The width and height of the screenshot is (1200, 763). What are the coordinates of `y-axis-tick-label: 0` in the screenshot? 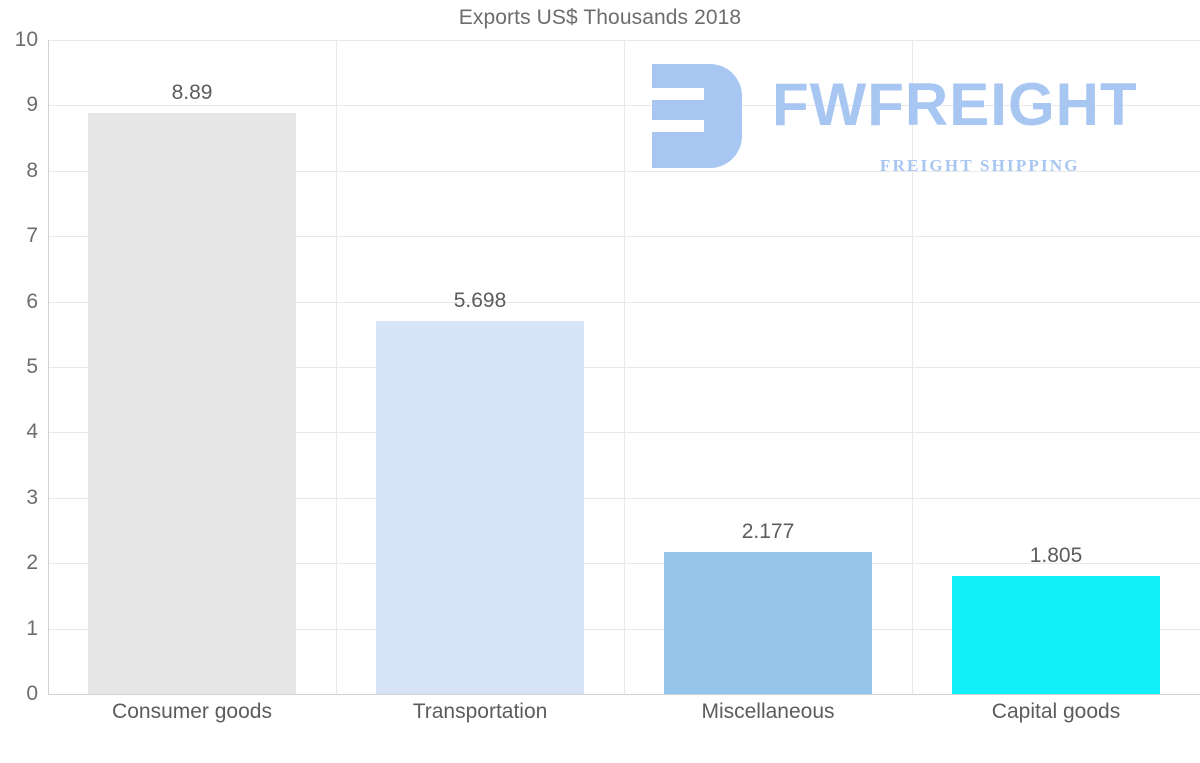 It's located at (32, 693).